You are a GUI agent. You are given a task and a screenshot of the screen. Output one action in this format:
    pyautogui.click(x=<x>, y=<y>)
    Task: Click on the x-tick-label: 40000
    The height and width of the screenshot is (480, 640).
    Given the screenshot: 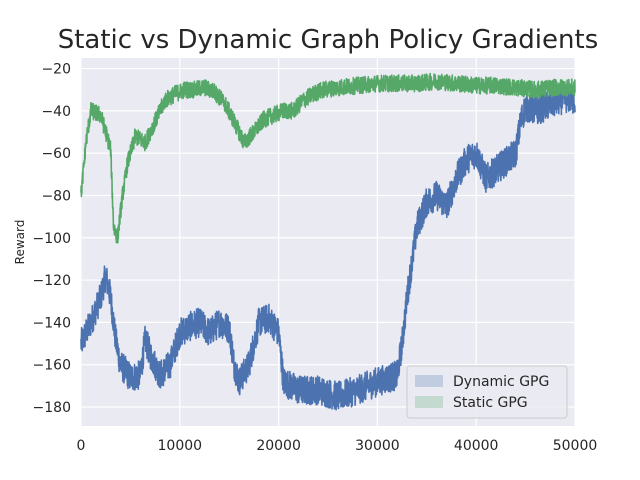 What is the action you would take?
    pyautogui.click(x=476, y=446)
    